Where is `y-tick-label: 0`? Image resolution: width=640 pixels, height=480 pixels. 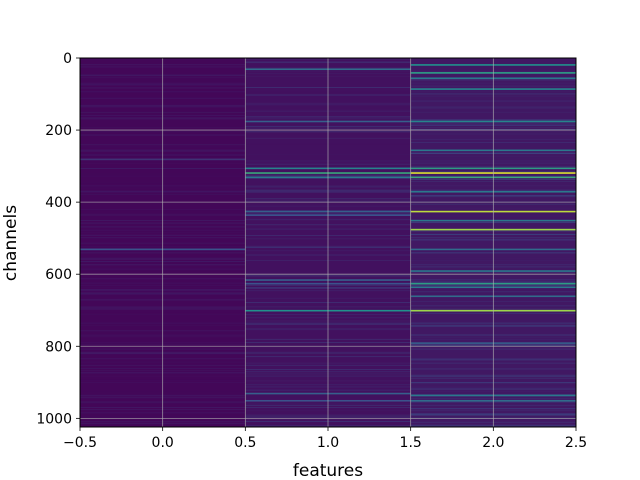
y-tick-label: 0 is located at coordinates (67, 59).